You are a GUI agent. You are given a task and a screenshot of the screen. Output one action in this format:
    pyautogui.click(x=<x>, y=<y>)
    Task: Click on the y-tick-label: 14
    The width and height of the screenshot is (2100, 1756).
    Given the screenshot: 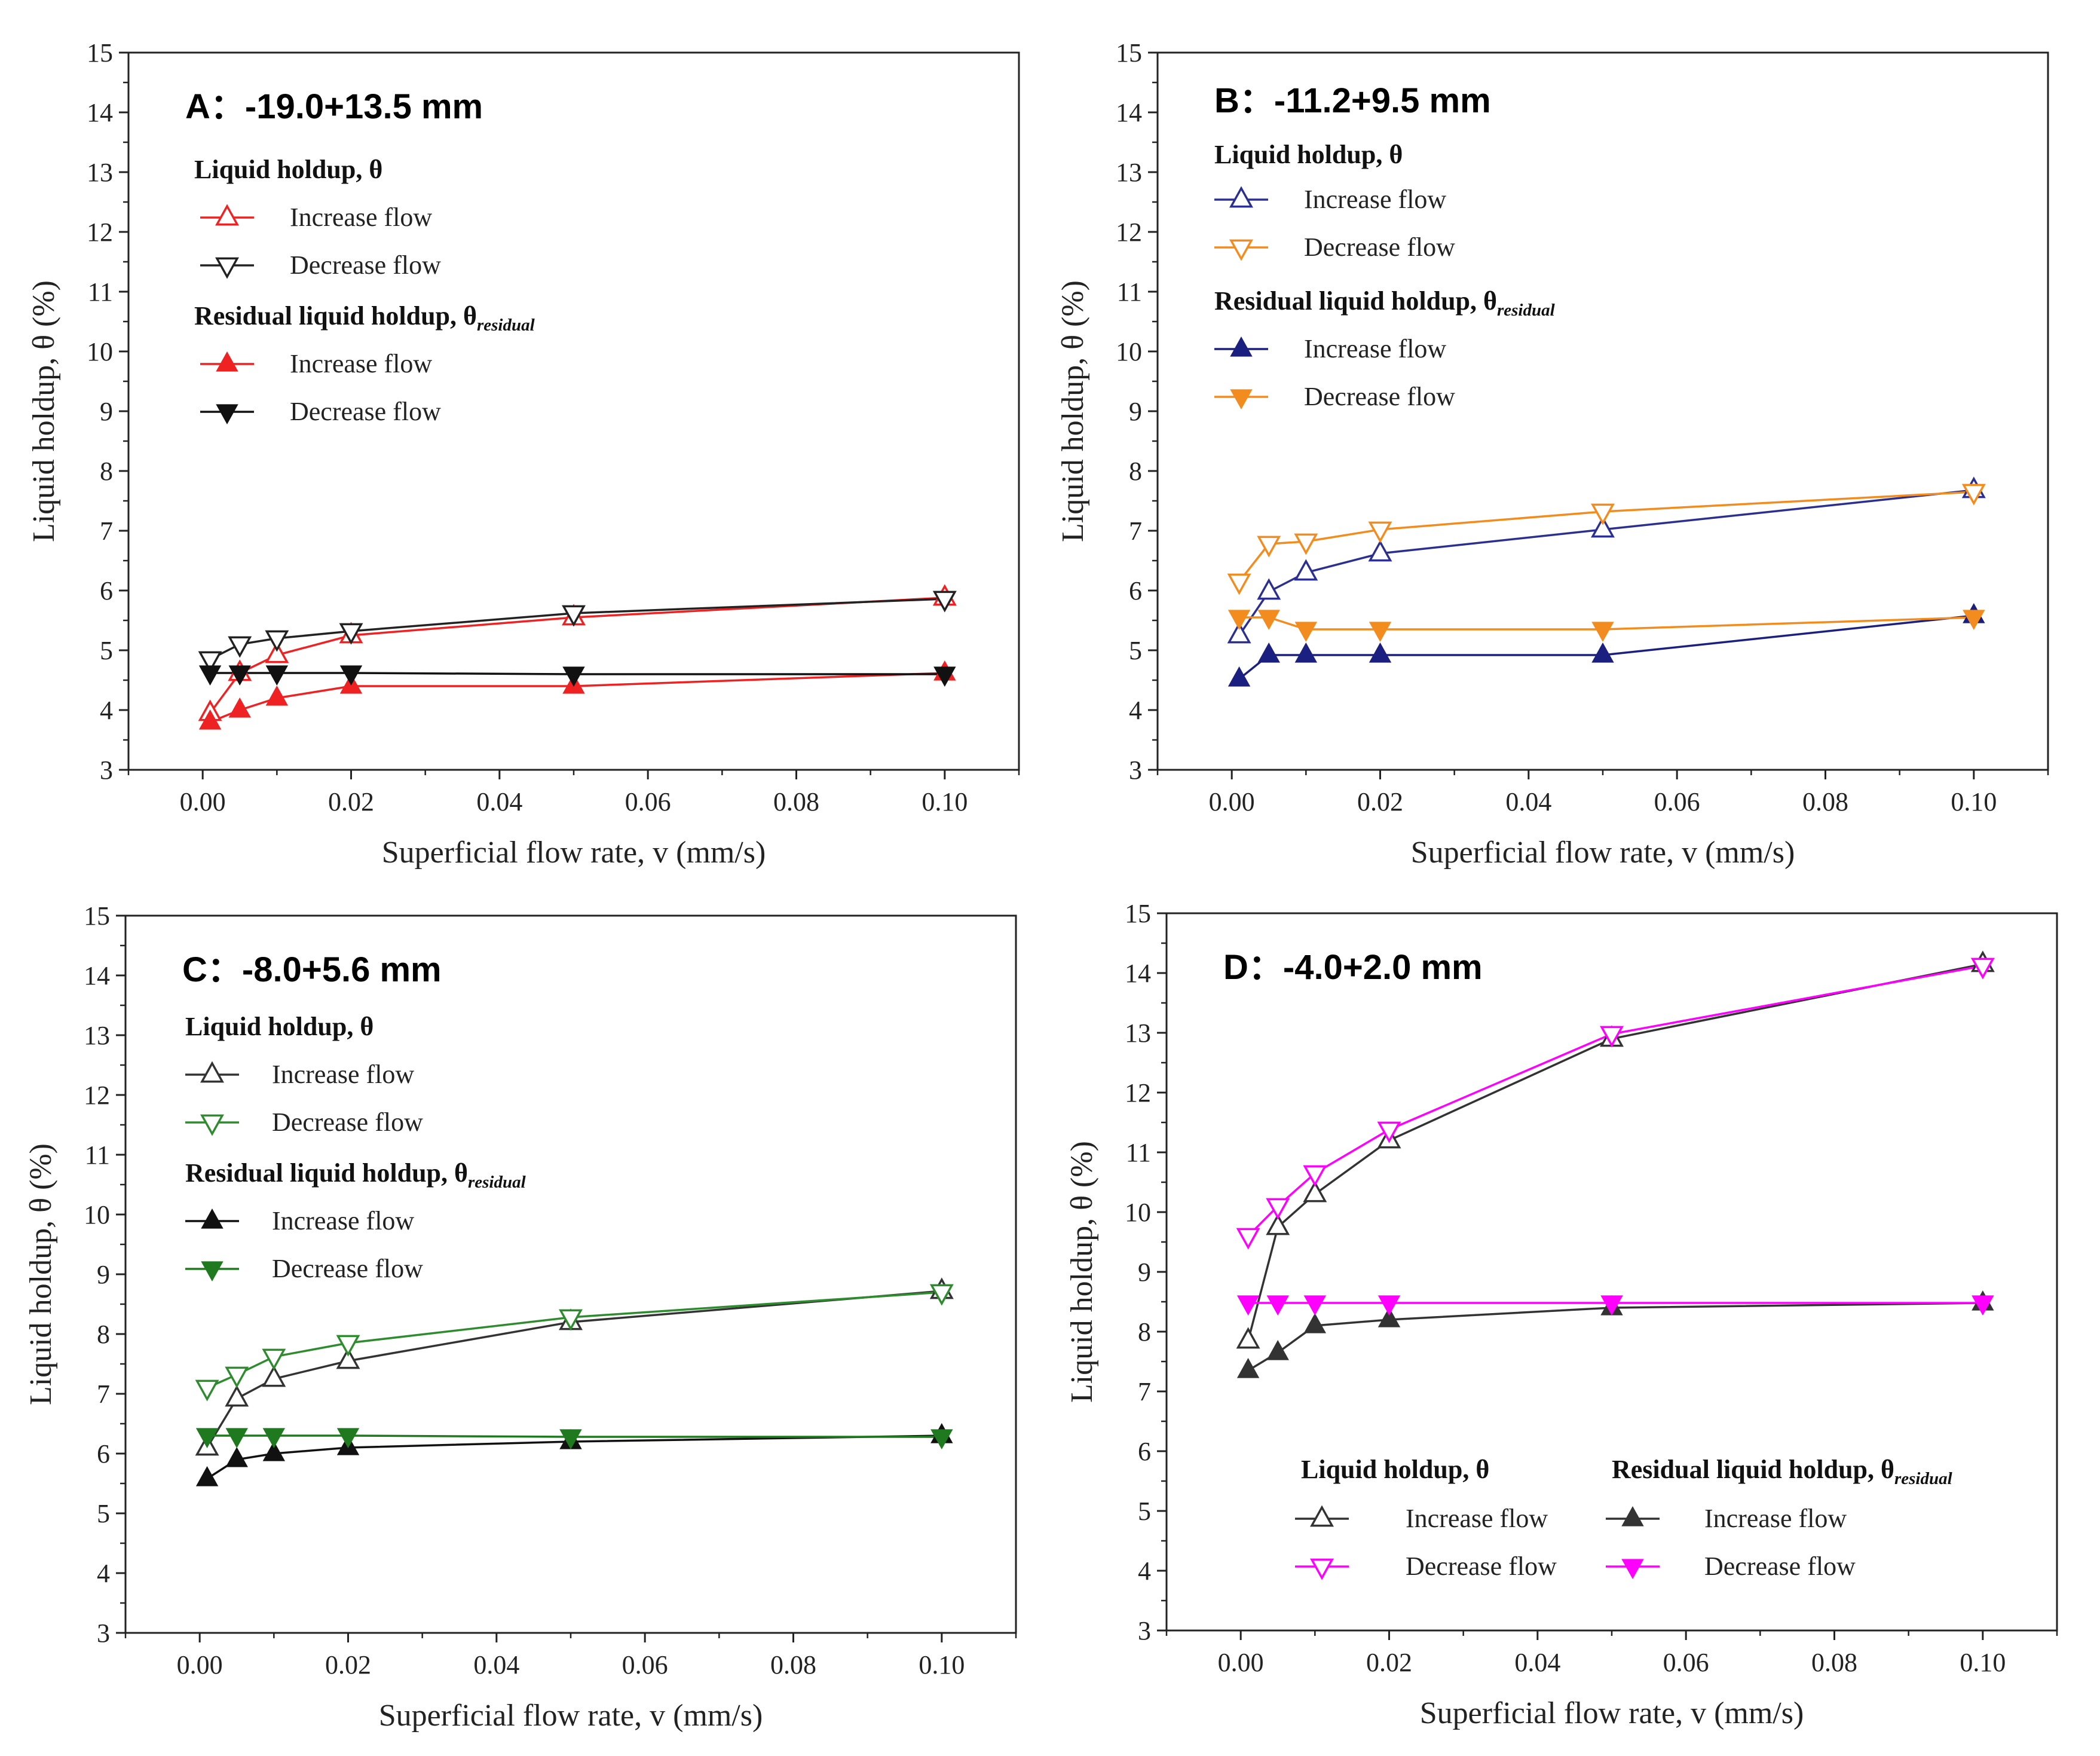 What is the action you would take?
    pyautogui.click(x=1138, y=973)
    